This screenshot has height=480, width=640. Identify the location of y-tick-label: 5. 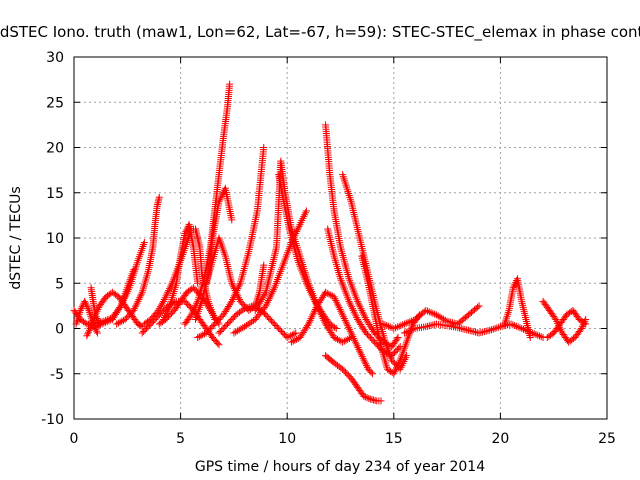
(59, 284).